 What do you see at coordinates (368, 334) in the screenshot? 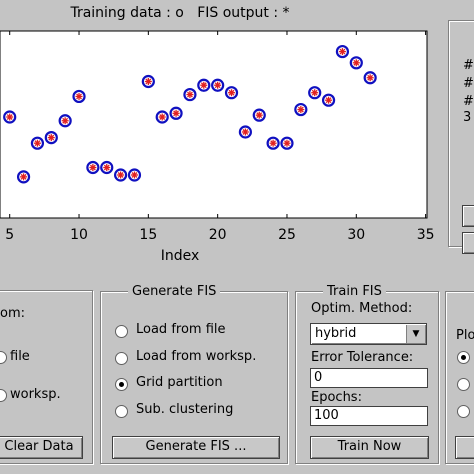
I see `method-select: hybrid ▼` at bounding box center [368, 334].